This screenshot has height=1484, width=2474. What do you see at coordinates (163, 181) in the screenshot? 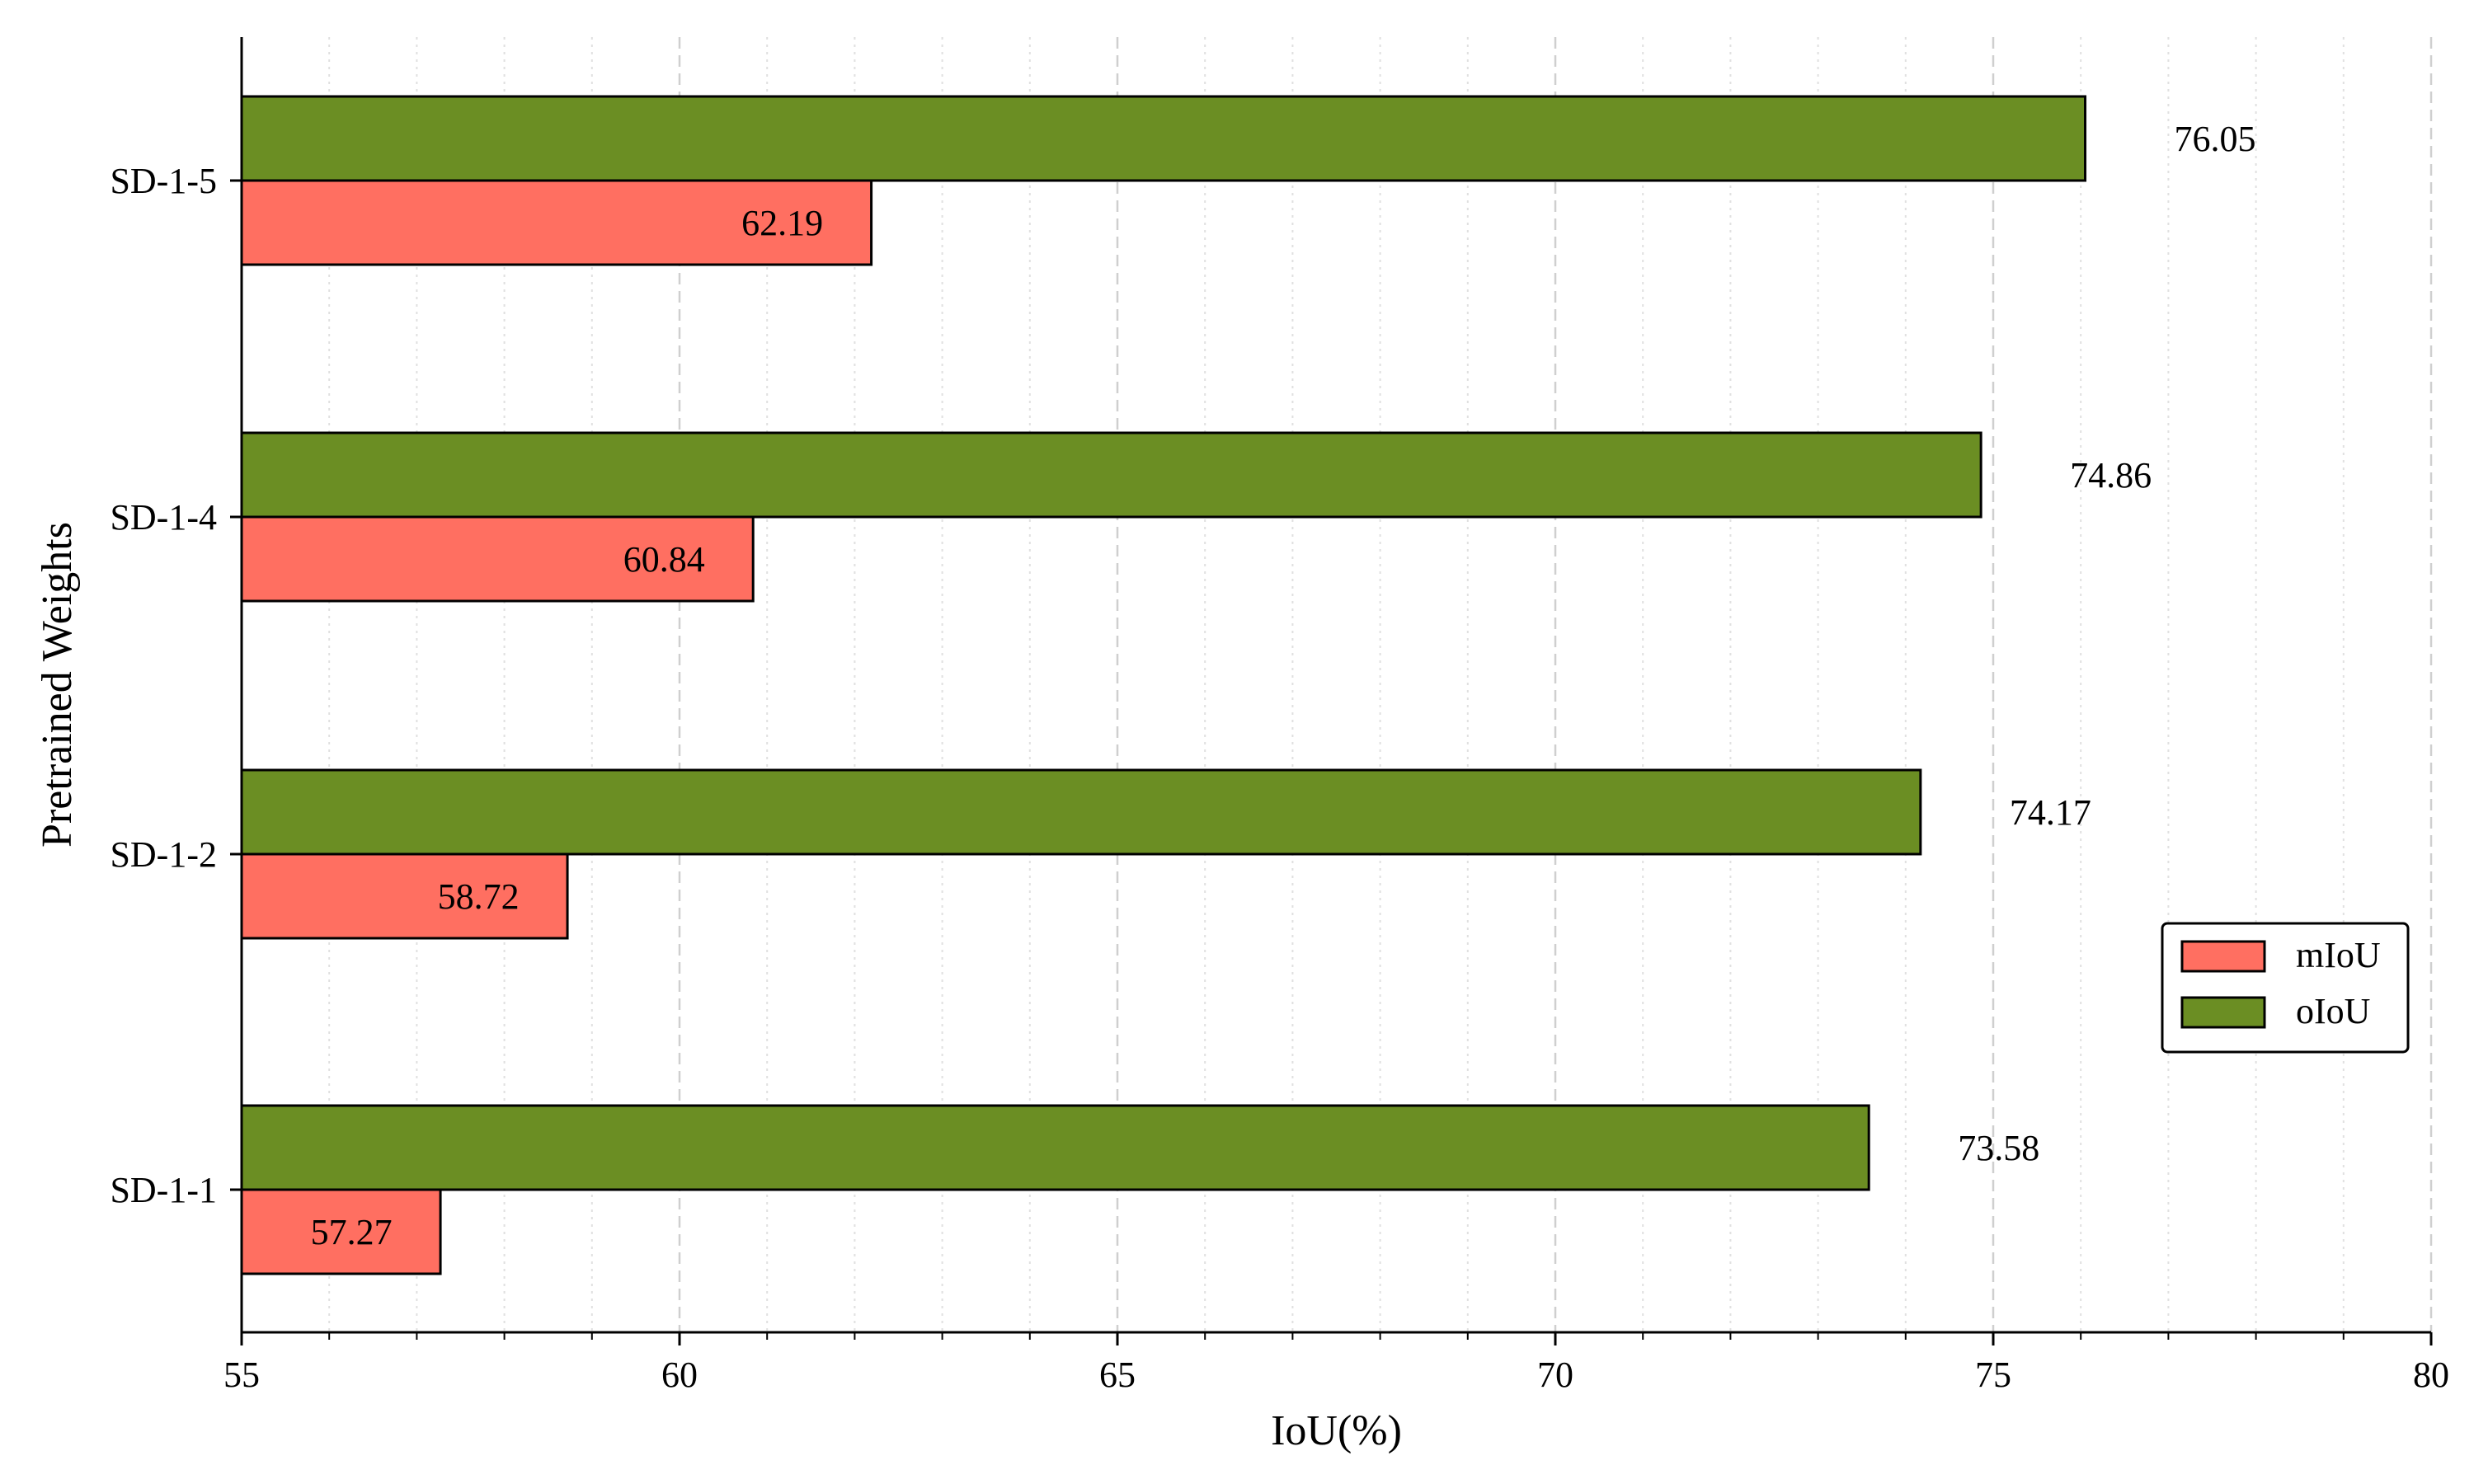
I see `y-tick-label: SD-1-5` at bounding box center [163, 181].